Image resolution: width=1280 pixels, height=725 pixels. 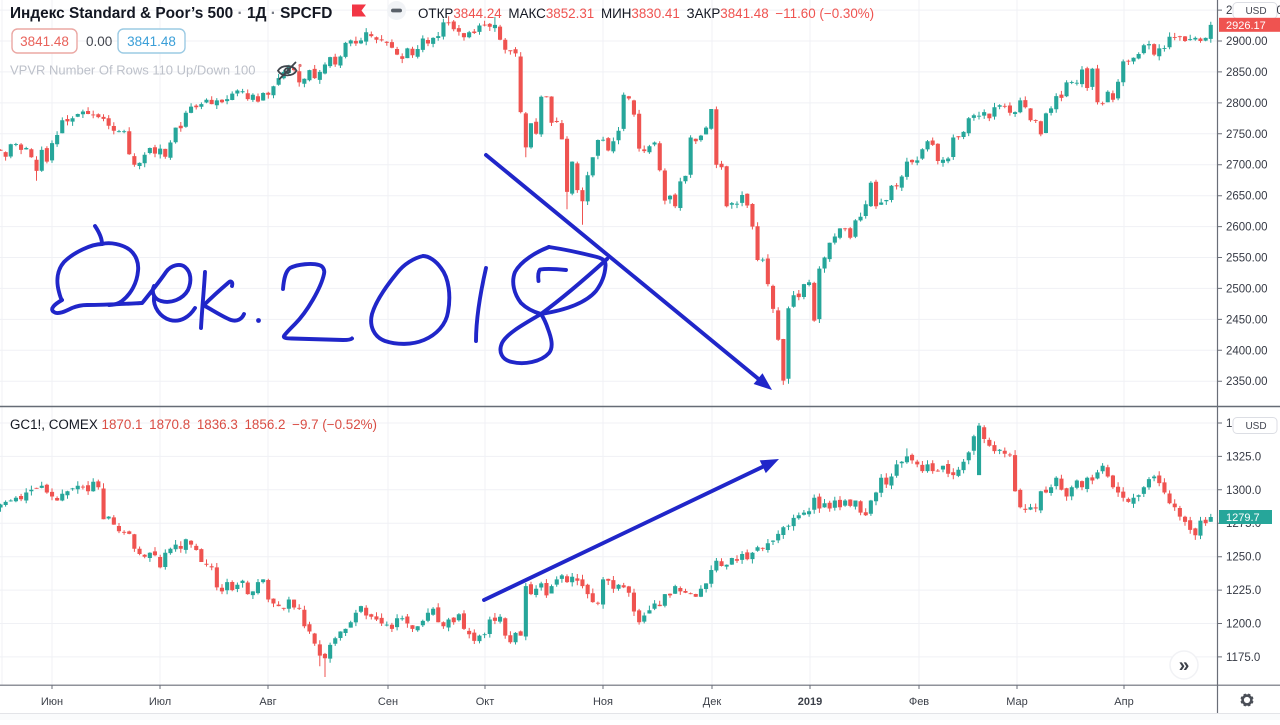 What do you see at coordinates (1243, 491) in the screenshot?
I see `svg-text: 1300.0` at bounding box center [1243, 491].